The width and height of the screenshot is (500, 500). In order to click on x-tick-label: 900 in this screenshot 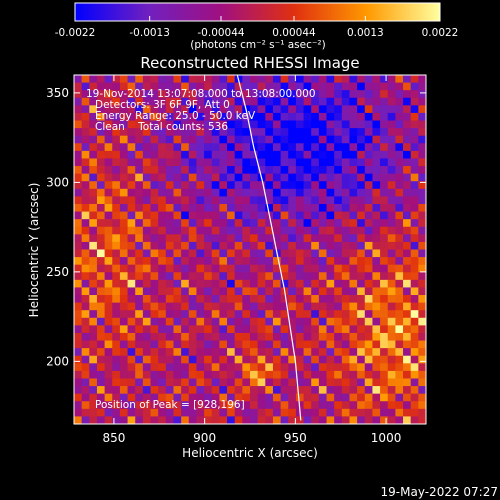, I will do `click(204, 438)`.